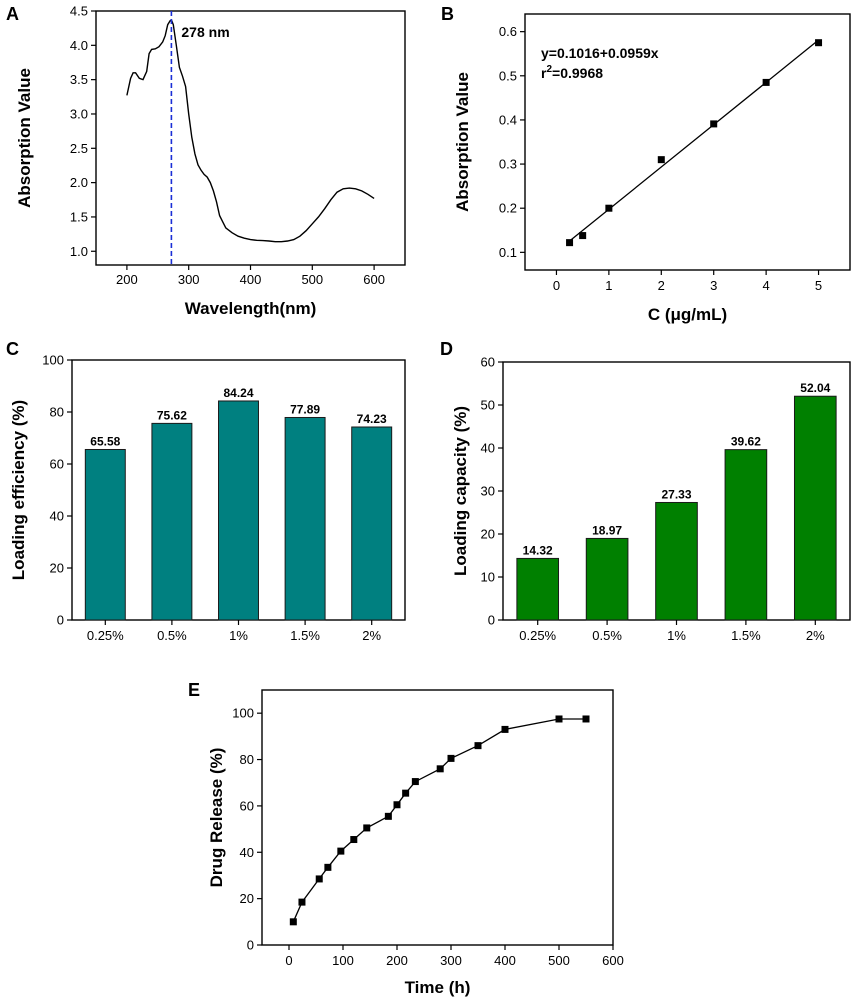  I want to click on x-tick-label-a-4: 600, so click(374, 279).